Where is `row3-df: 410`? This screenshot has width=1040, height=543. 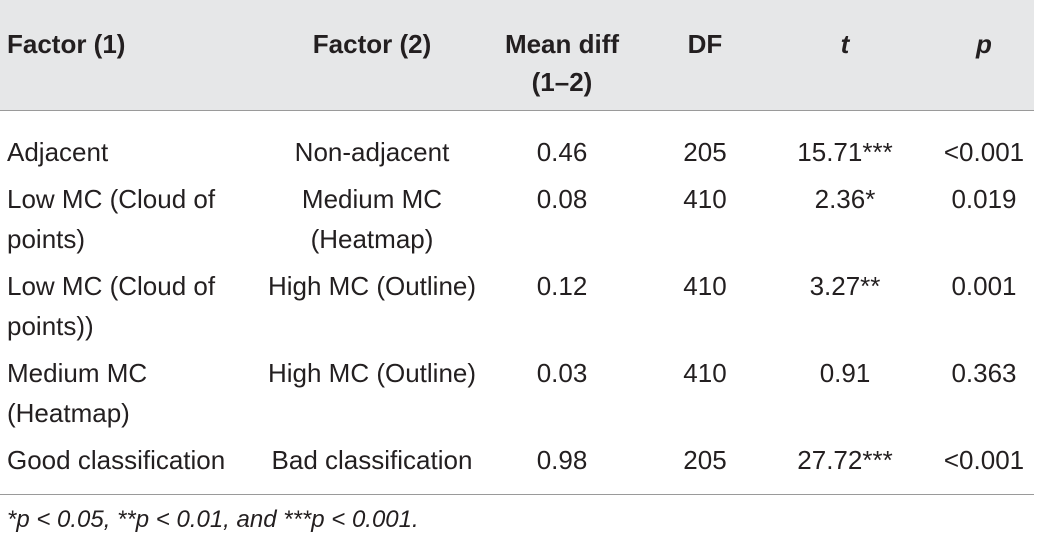 row3-df: 410 is located at coordinates (705, 286).